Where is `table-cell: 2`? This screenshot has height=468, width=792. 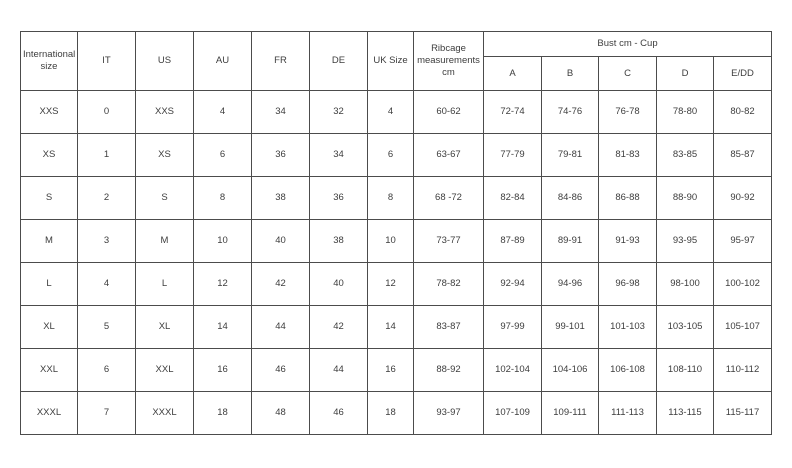 table-cell: 2 is located at coordinates (106, 198).